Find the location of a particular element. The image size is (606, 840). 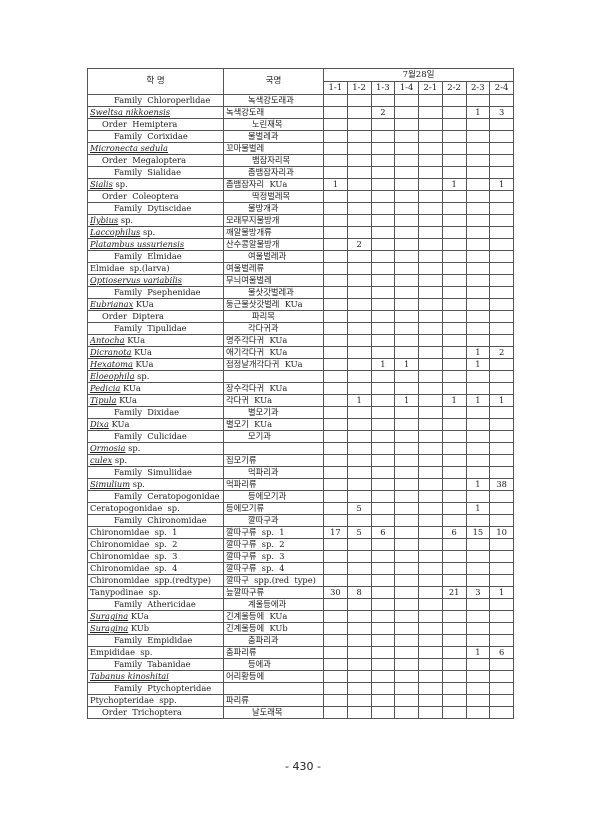

korean-name: 노린재목 is located at coordinates (273, 124).